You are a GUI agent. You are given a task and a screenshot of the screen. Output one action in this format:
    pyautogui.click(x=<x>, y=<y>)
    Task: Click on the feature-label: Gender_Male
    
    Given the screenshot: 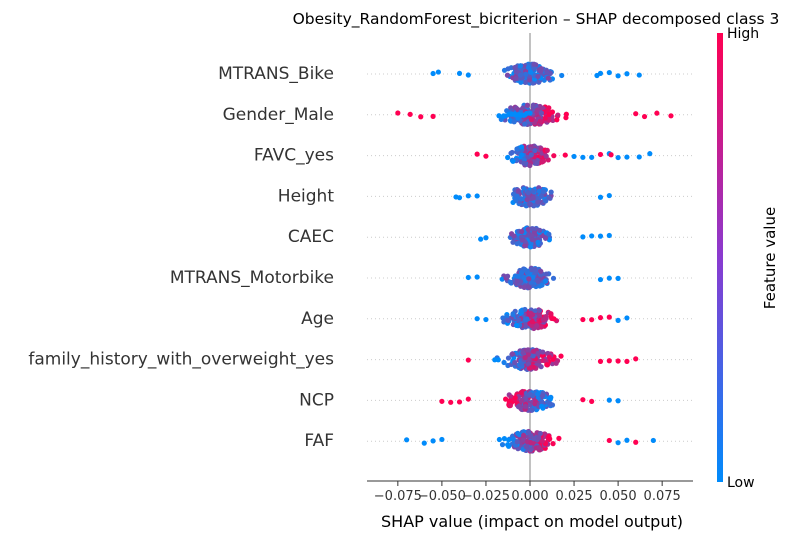 What is the action you would take?
    pyautogui.click(x=278, y=115)
    